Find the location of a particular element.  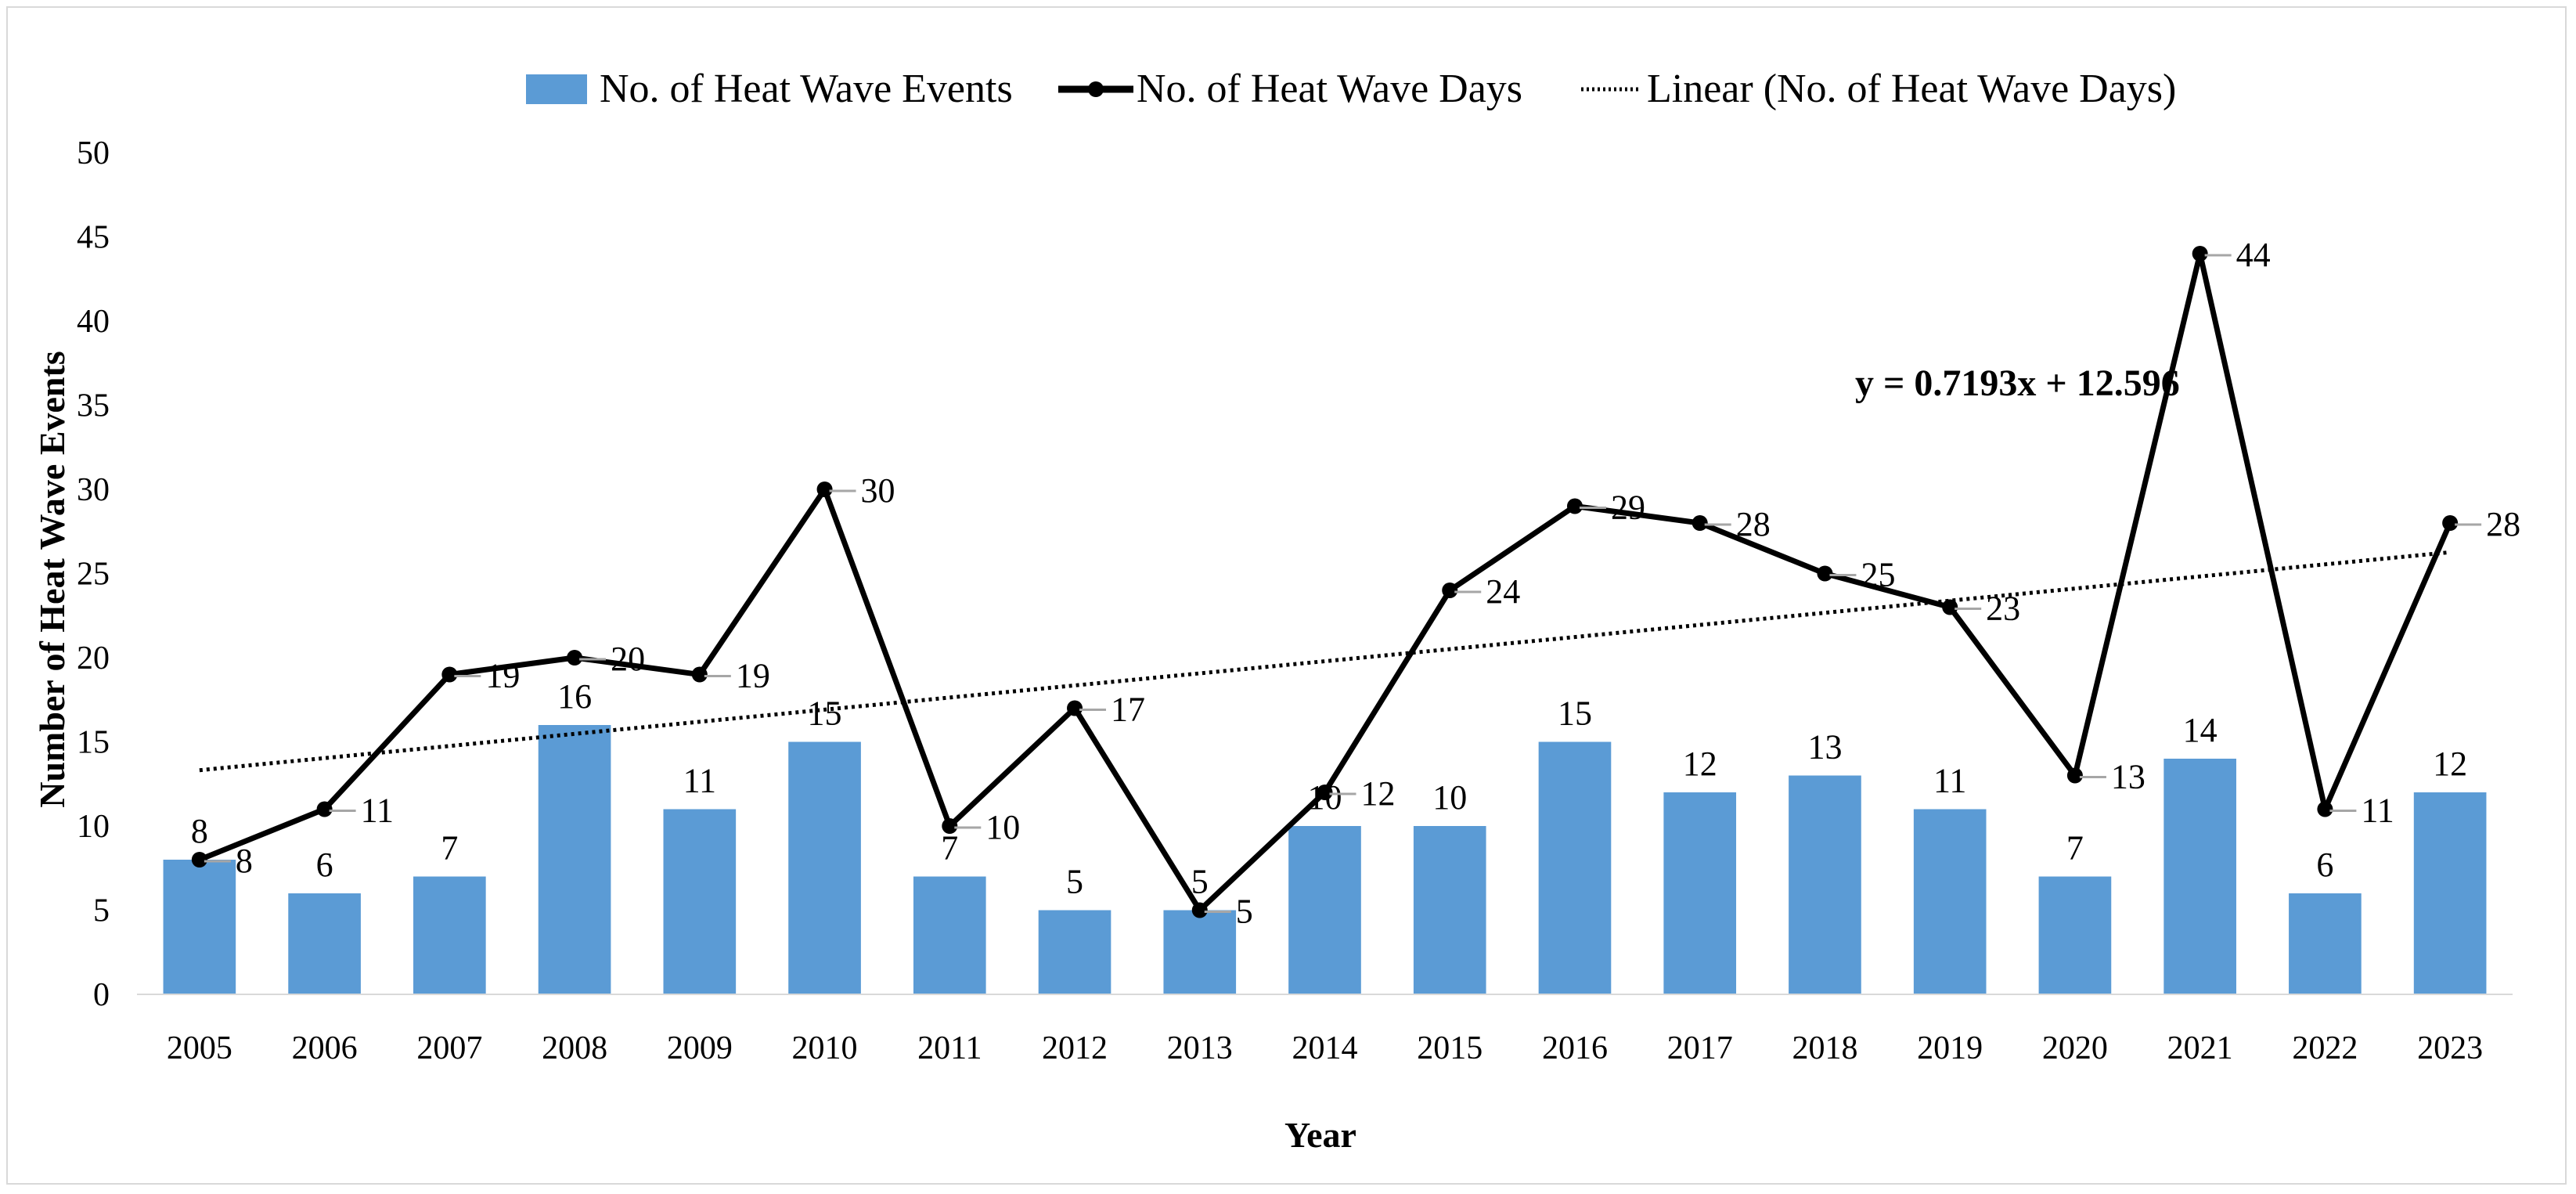

event-bar-label: 13 is located at coordinates (1824, 747).